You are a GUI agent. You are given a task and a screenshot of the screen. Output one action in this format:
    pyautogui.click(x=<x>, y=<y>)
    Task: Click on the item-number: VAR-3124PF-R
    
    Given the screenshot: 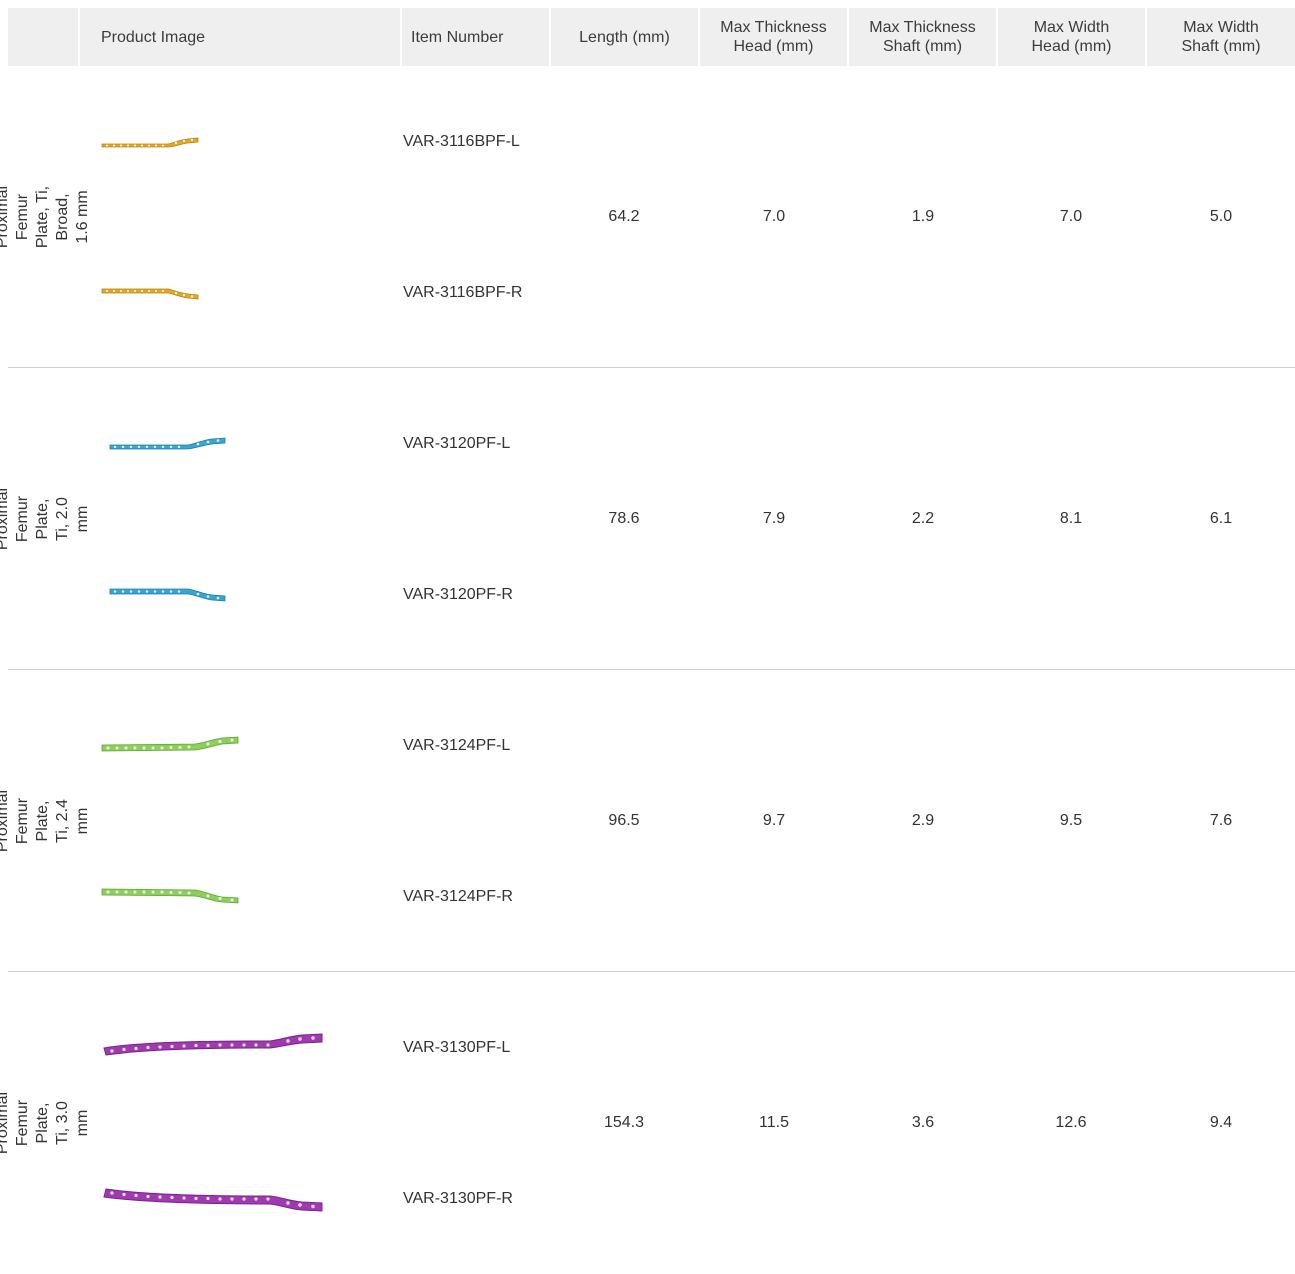 What is the action you would take?
    pyautogui.click(x=458, y=896)
    